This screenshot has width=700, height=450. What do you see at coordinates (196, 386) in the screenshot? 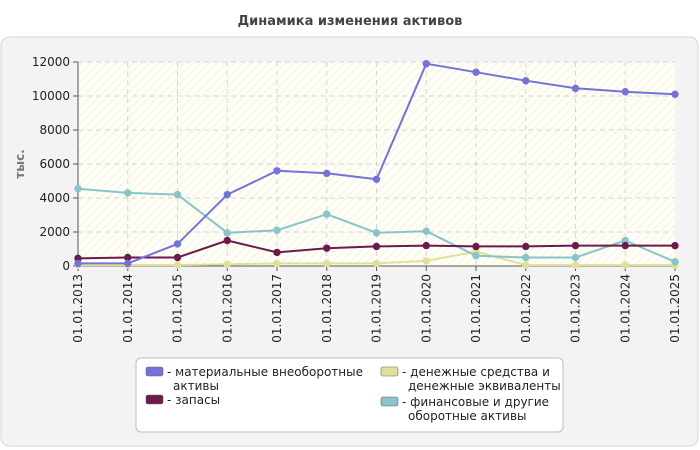
I see `legend-label: активы` at bounding box center [196, 386].